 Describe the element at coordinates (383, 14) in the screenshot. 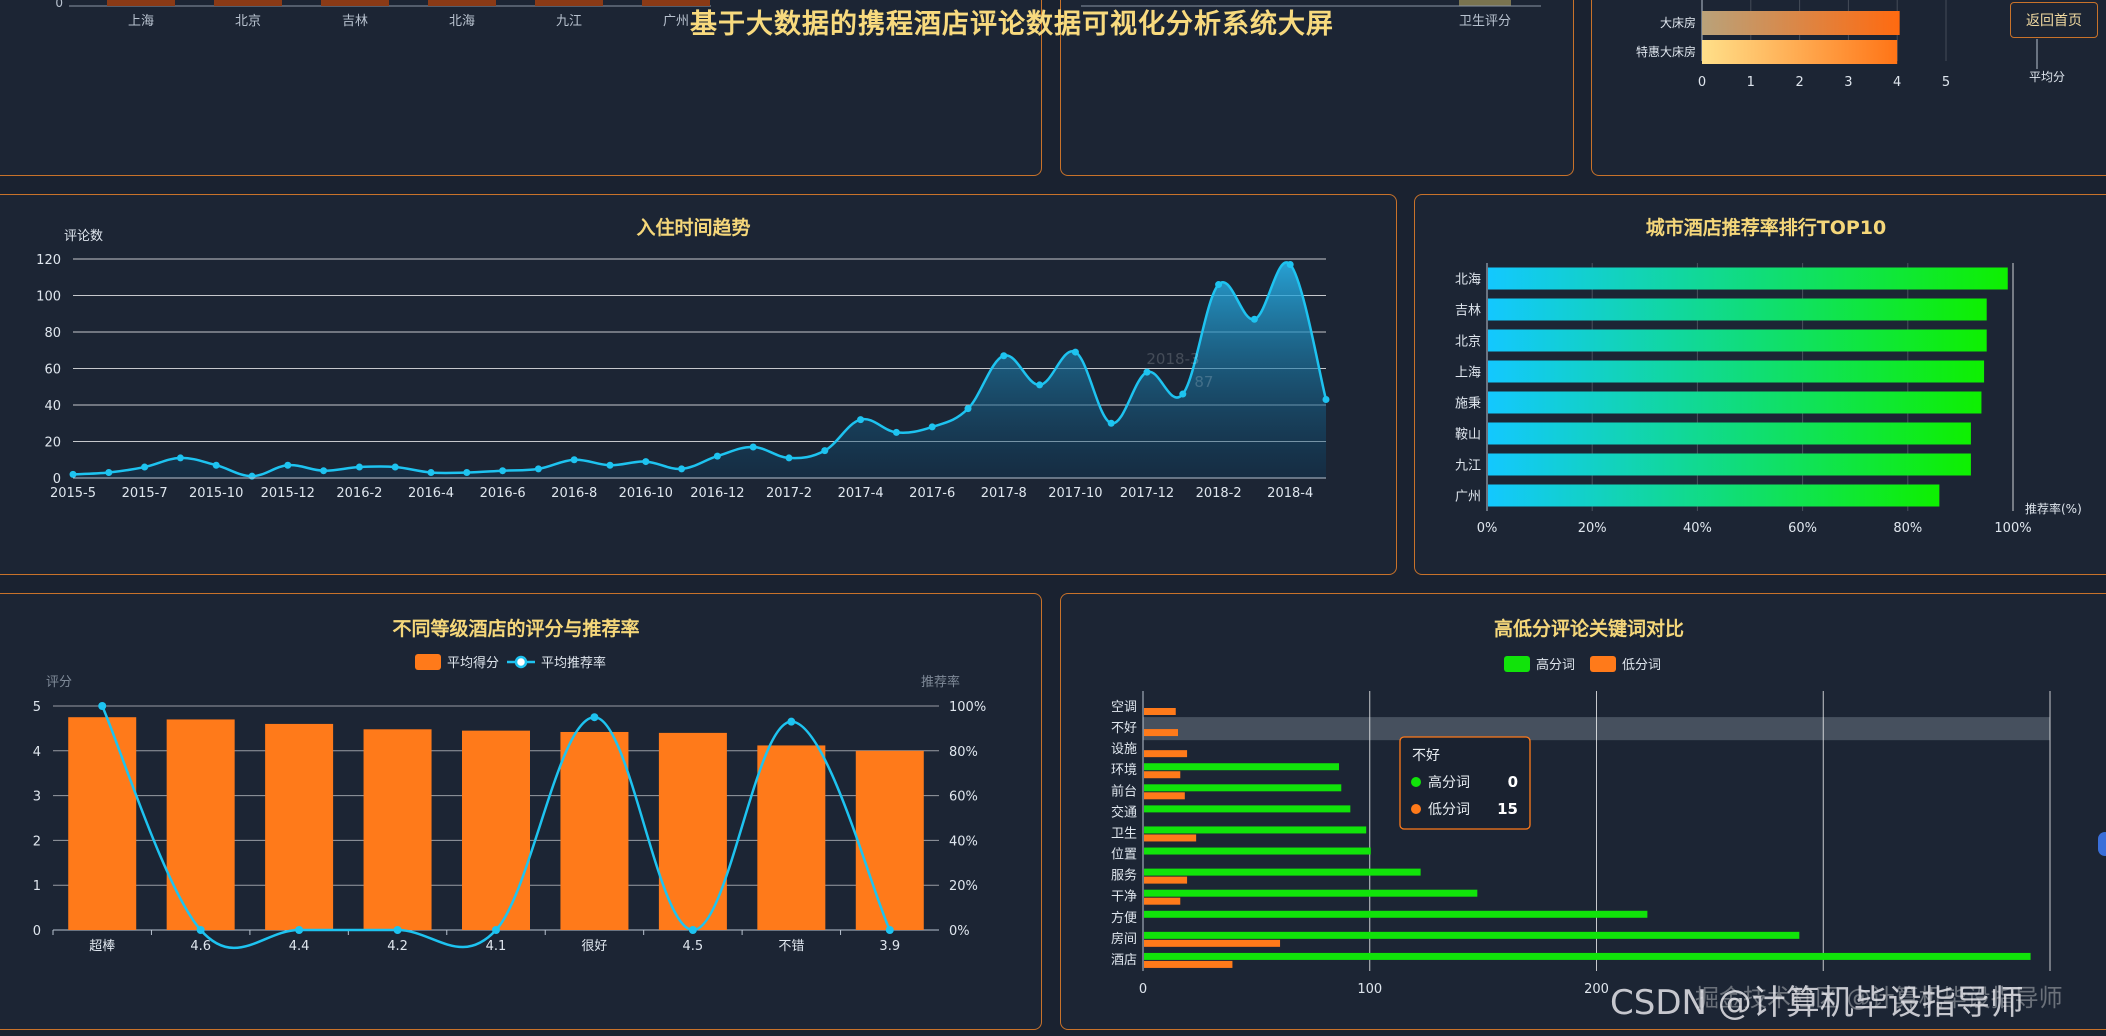

I see `top-left-chart: 0 上海 北京 吉林 北海 九江 广州` at that location.